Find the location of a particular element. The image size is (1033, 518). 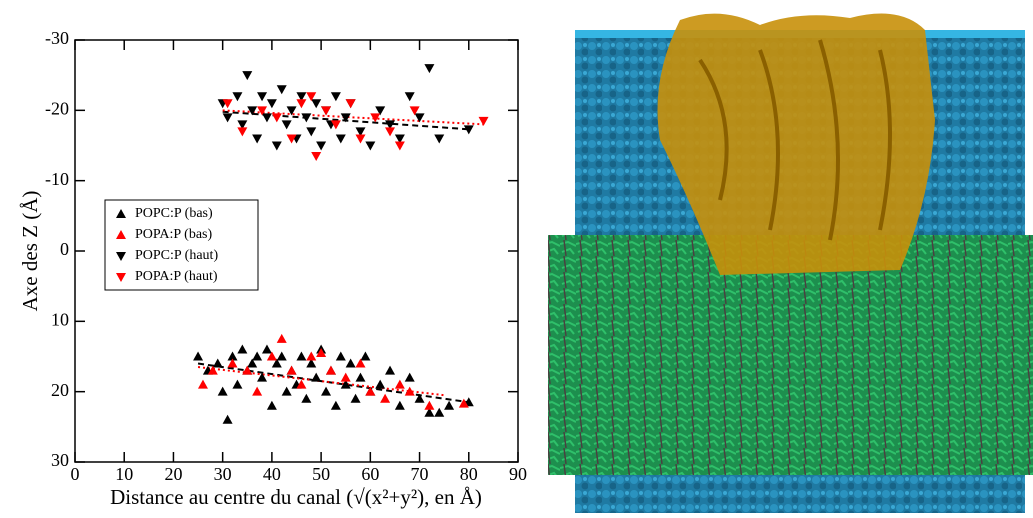

protein is located at coordinates (796, 144).